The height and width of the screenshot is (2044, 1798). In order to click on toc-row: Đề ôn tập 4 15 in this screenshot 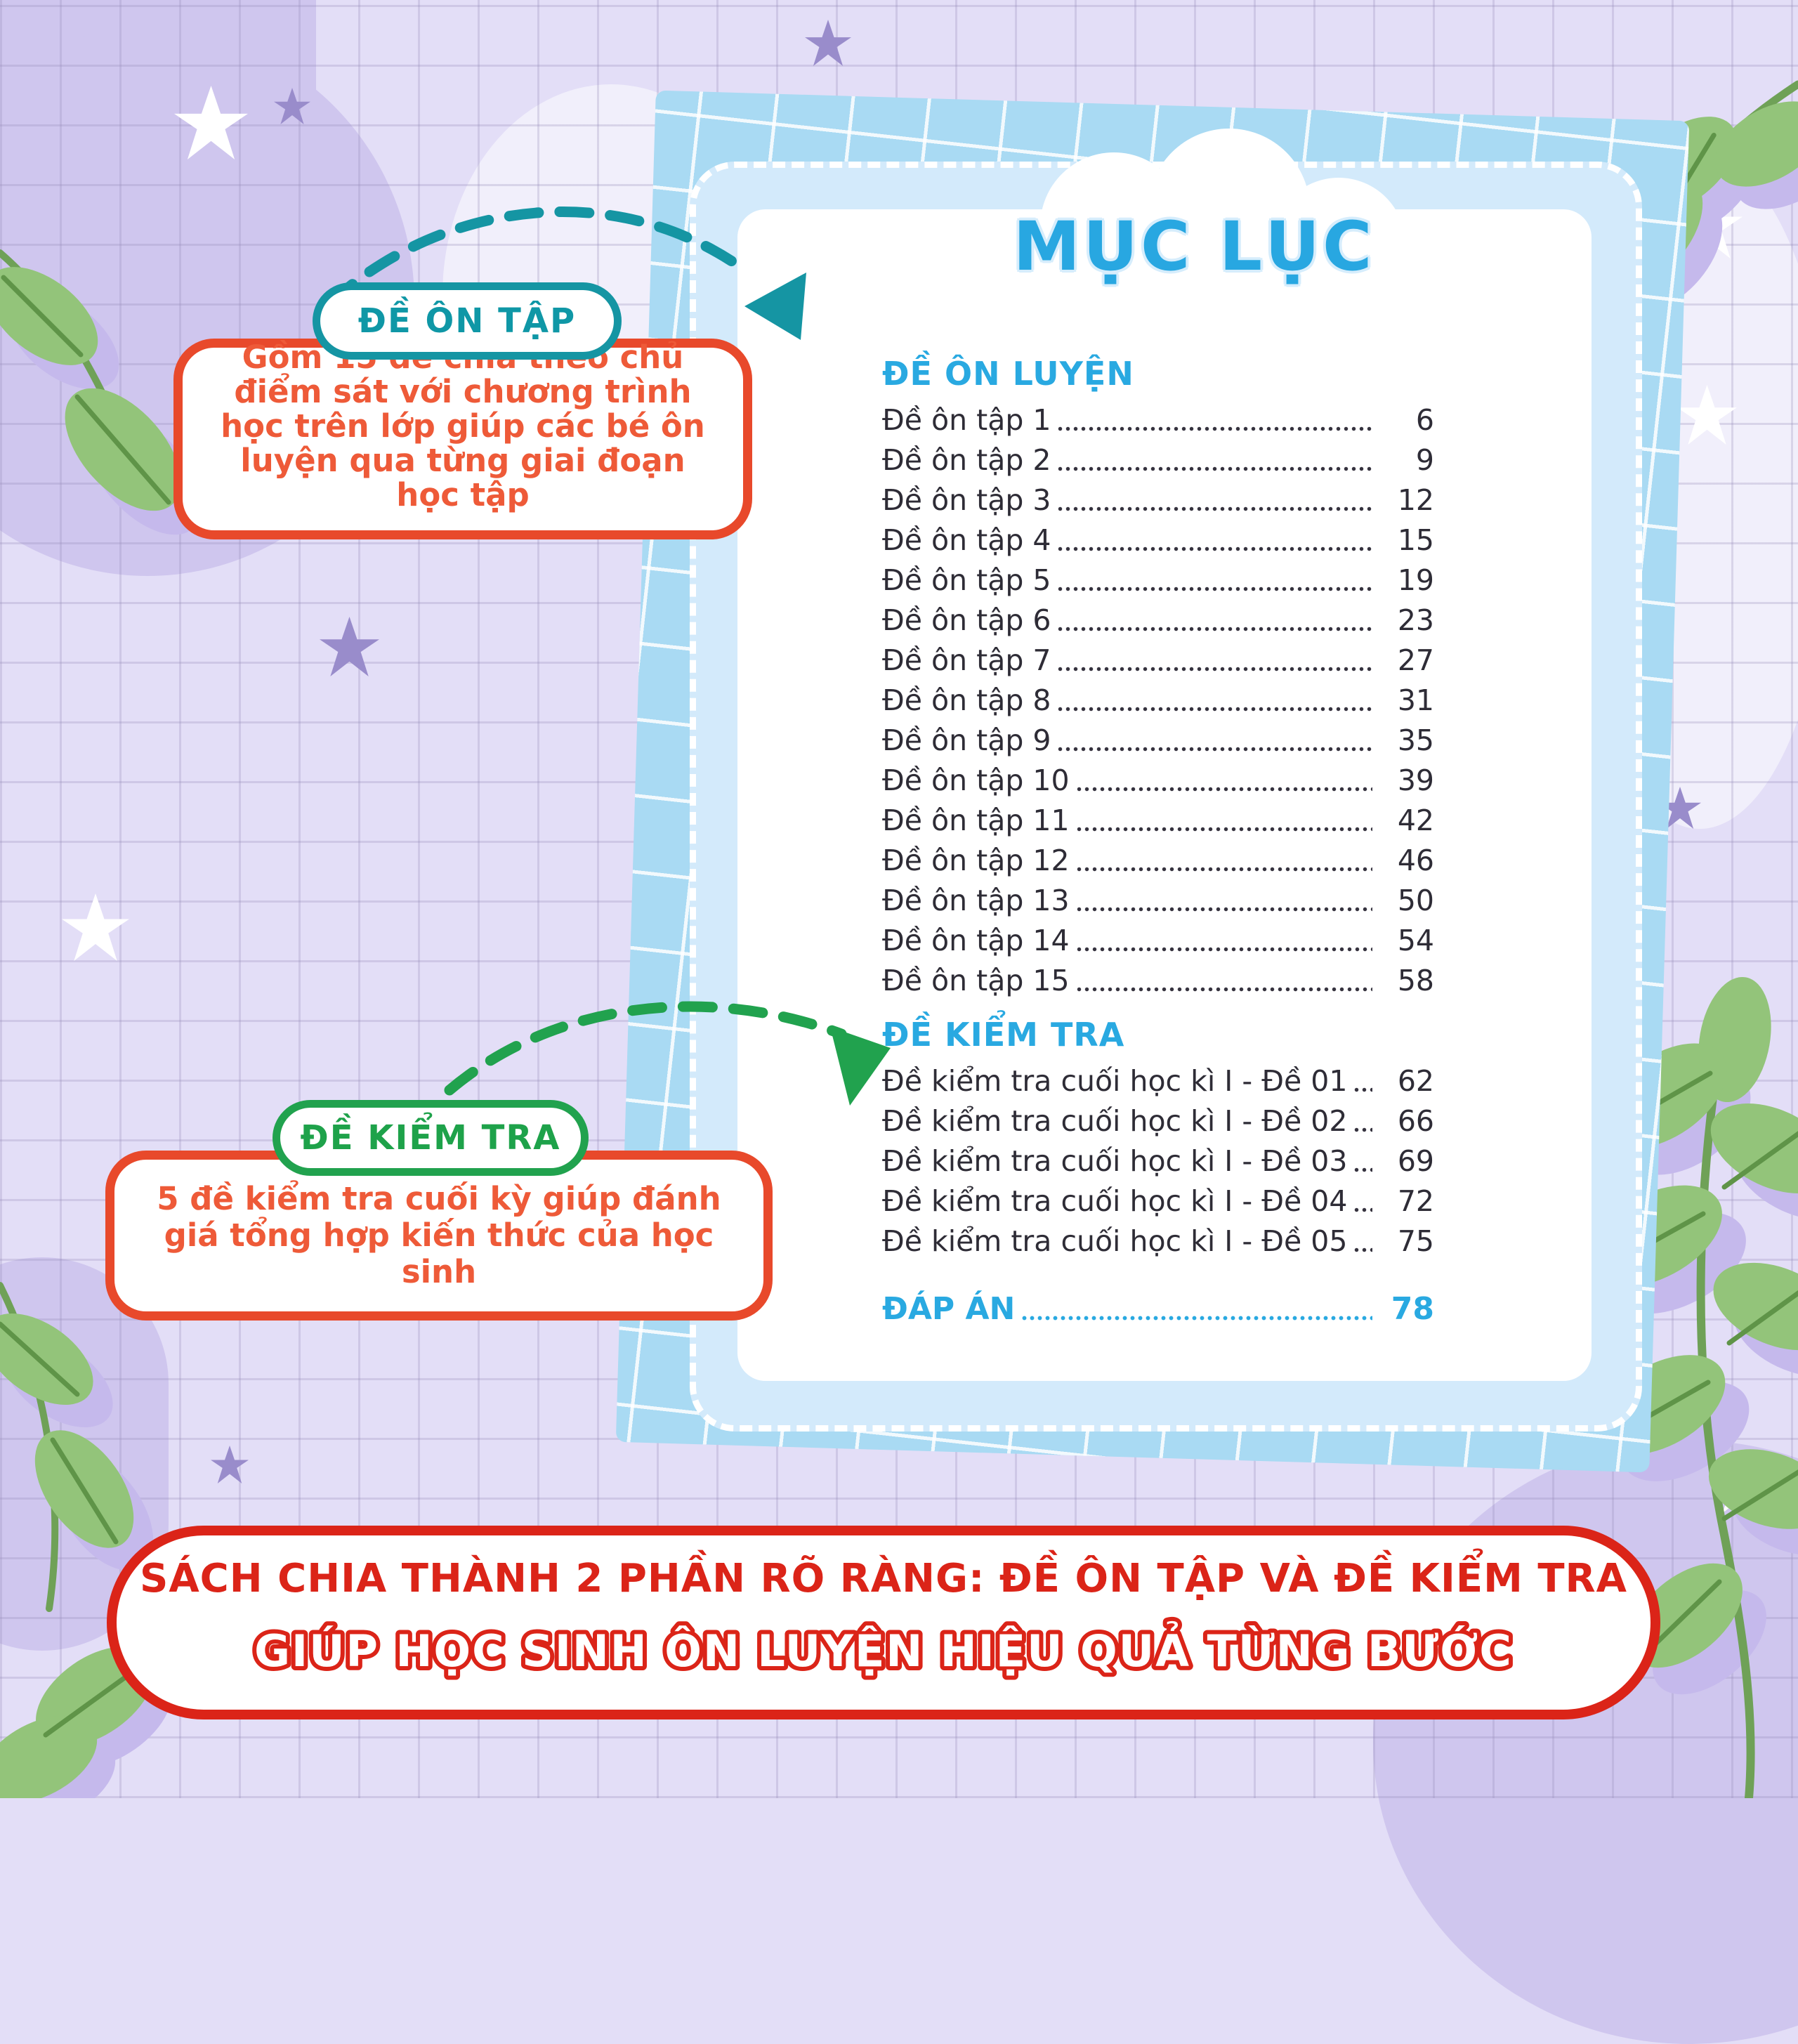, I will do `click(1158, 540)`.